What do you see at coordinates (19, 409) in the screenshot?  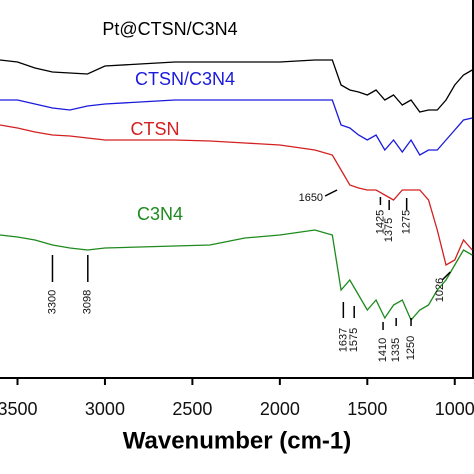 I see `x-tick-label: 3500` at bounding box center [19, 409].